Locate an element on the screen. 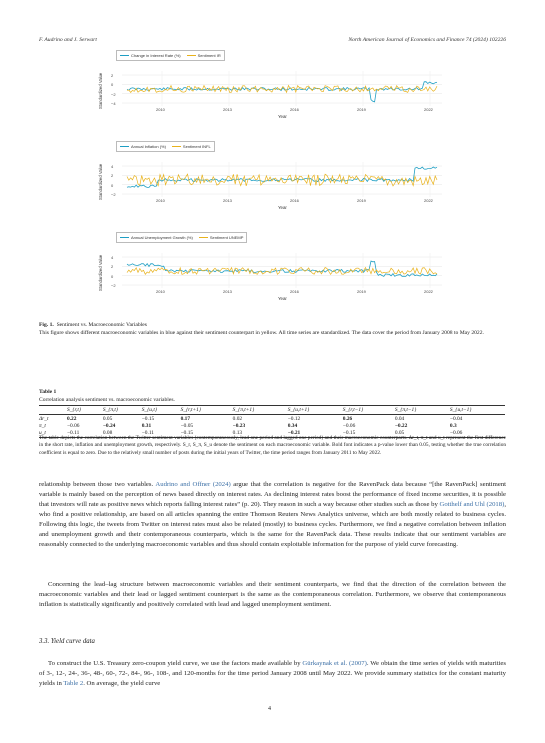 The image size is (545, 743). citation-gurkaynak: Gürkaynak et al. (2007) is located at coordinates (334, 663).